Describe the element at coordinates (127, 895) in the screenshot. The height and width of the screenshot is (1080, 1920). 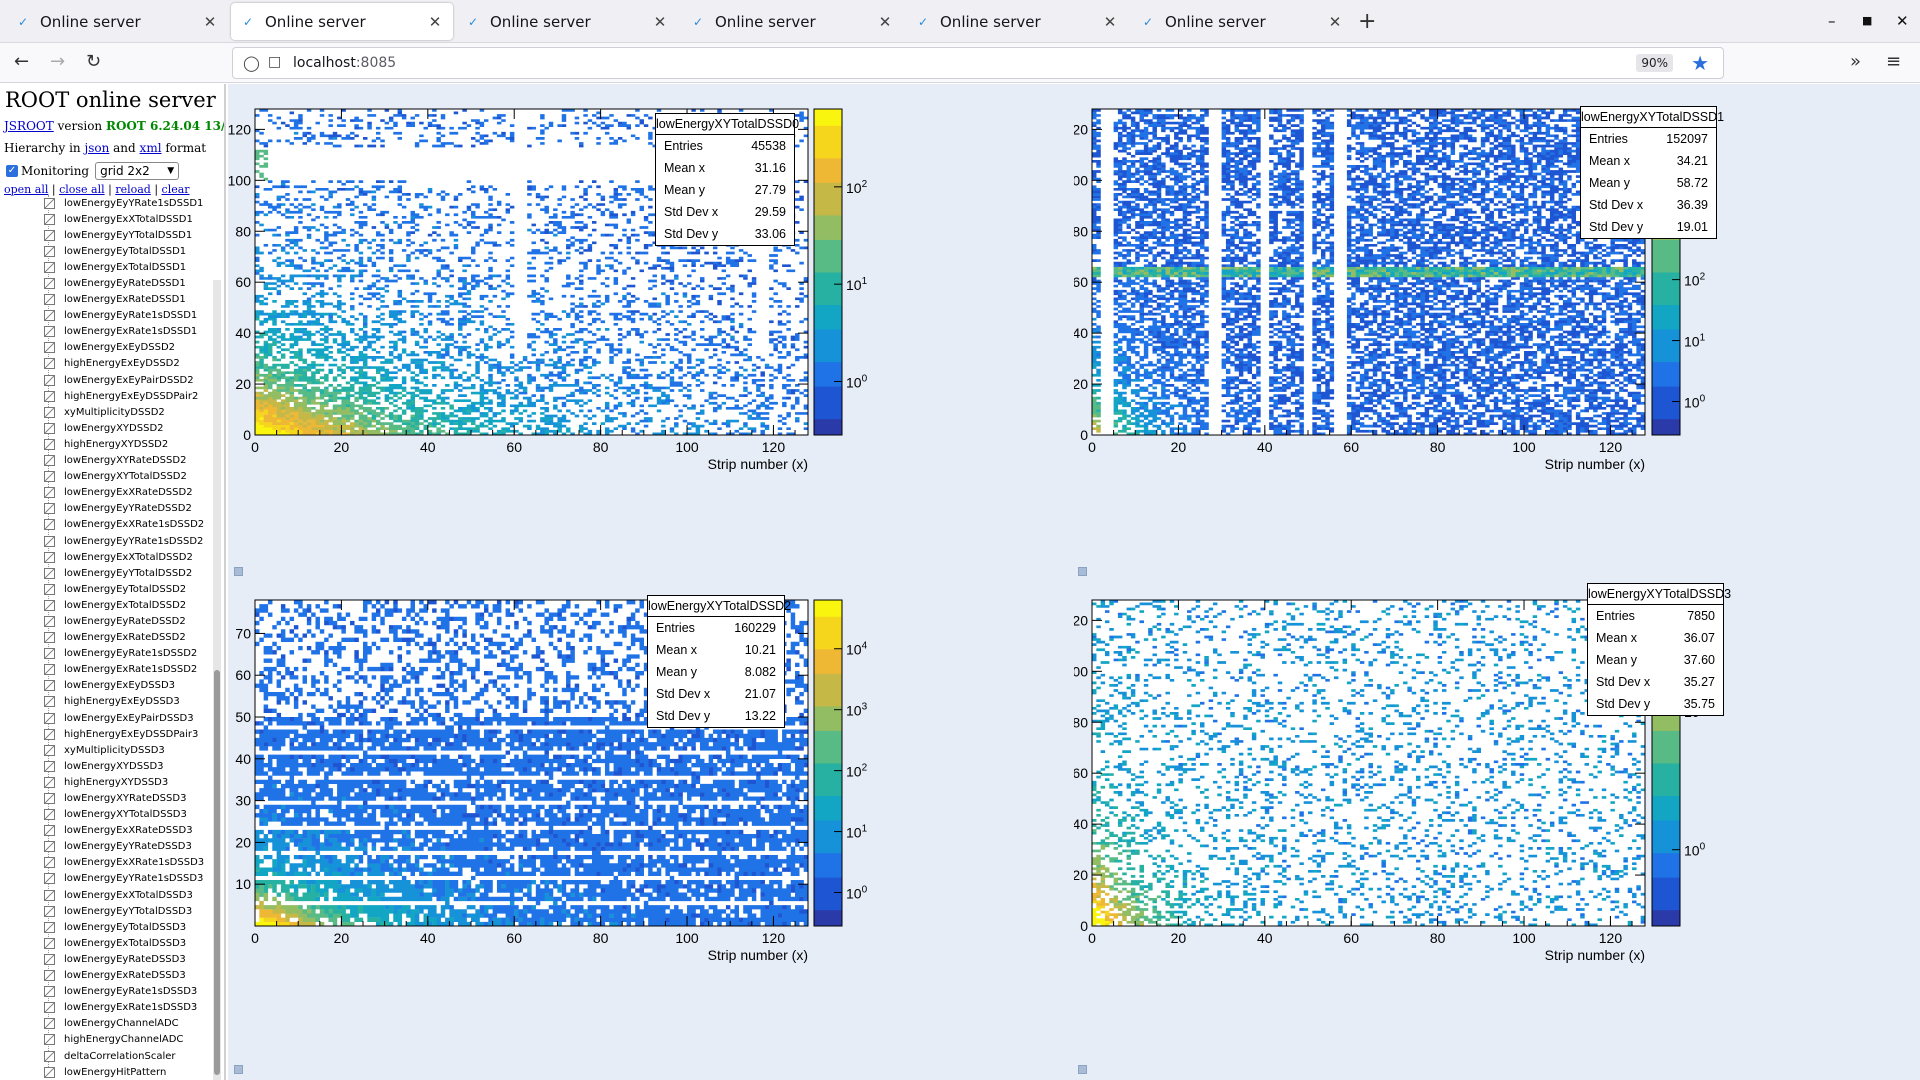
I see `tree-item: lowEnergyExXTotalDSSD3` at that location.